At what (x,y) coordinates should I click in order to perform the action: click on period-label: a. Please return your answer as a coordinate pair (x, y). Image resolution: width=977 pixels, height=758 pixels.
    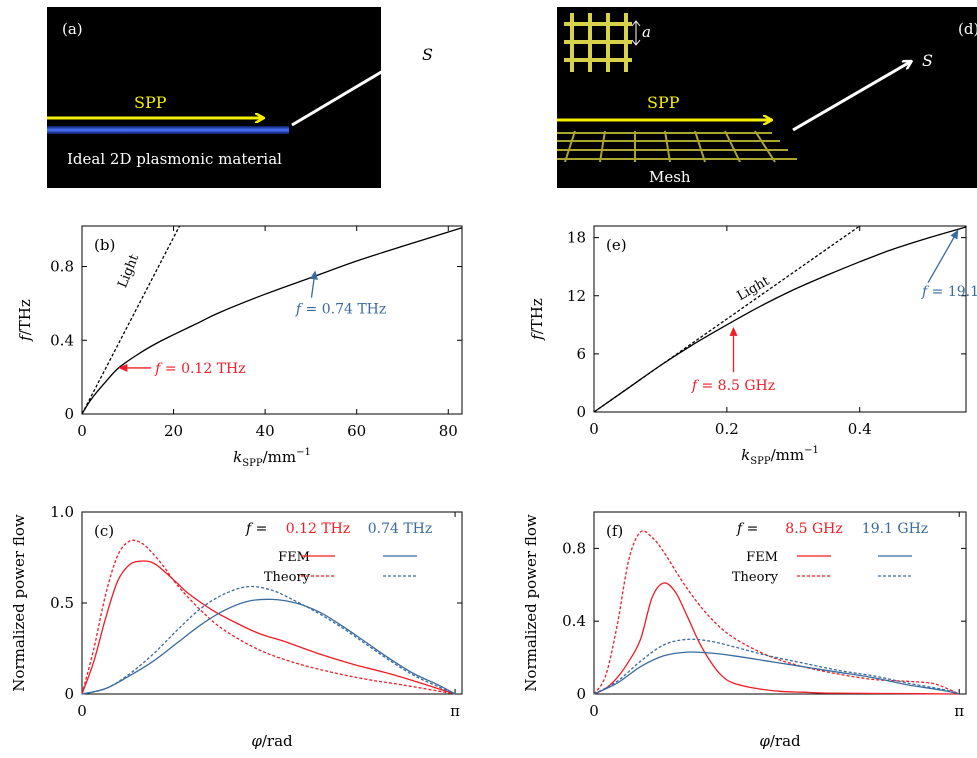
    Looking at the image, I should click on (646, 32).